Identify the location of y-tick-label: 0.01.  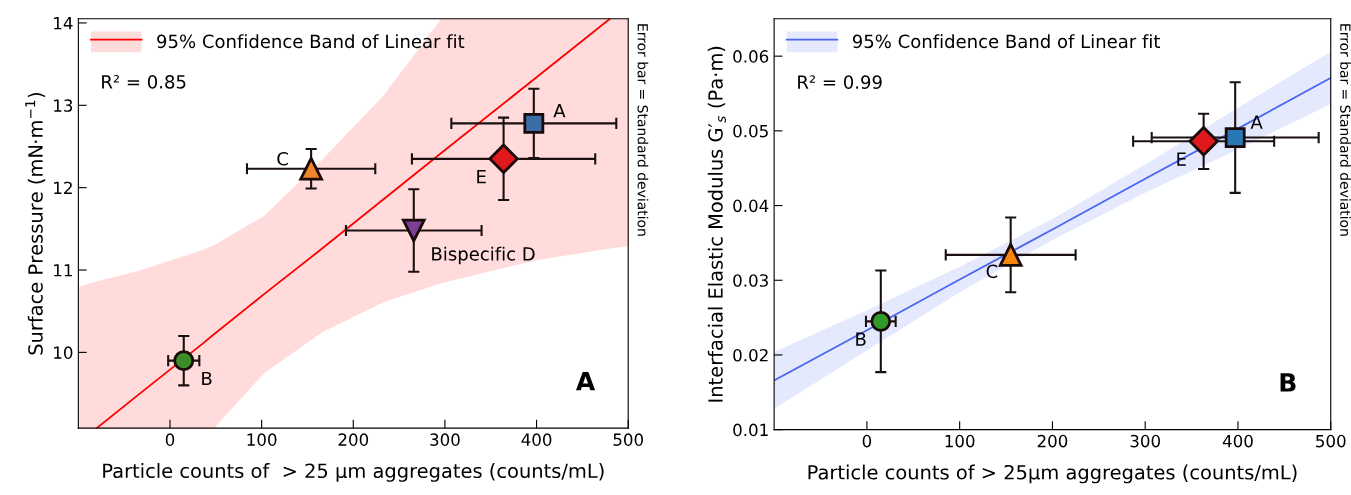
(750, 430).